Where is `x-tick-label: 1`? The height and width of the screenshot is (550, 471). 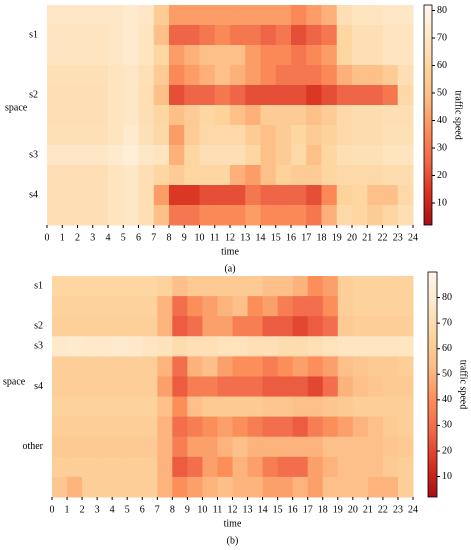 x-tick-label: 1 is located at coordinates (62, 237).